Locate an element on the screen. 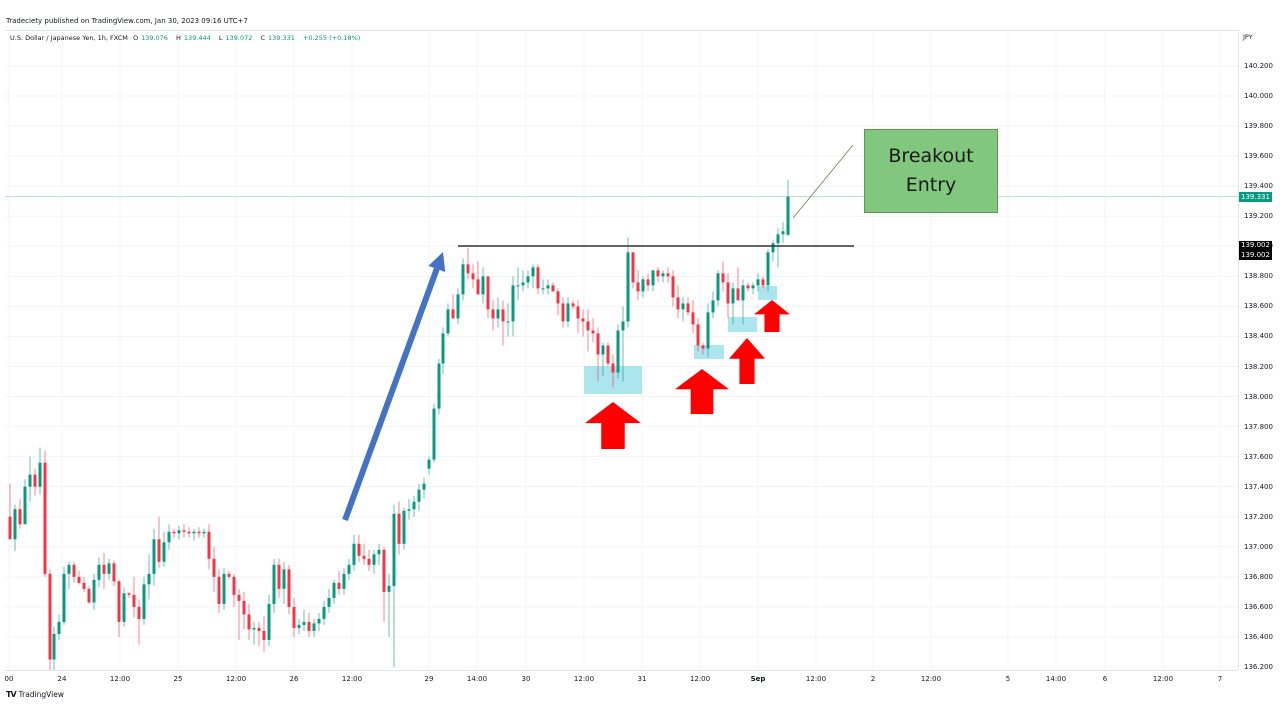 The image size is (1280, 720). resistance-level-badge: 139.002 139.002 is located at coordinates (1255, 250).